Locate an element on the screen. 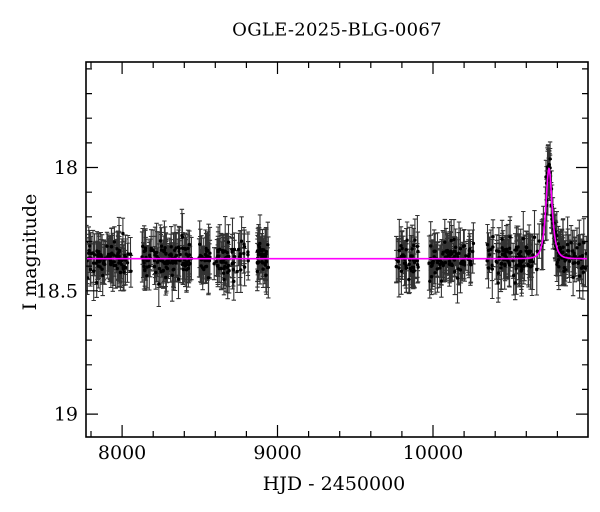 The width and height of the screenshot is (600, 512). x-axis-label: HJD - 2450000 is located at coordinates (334, 484).